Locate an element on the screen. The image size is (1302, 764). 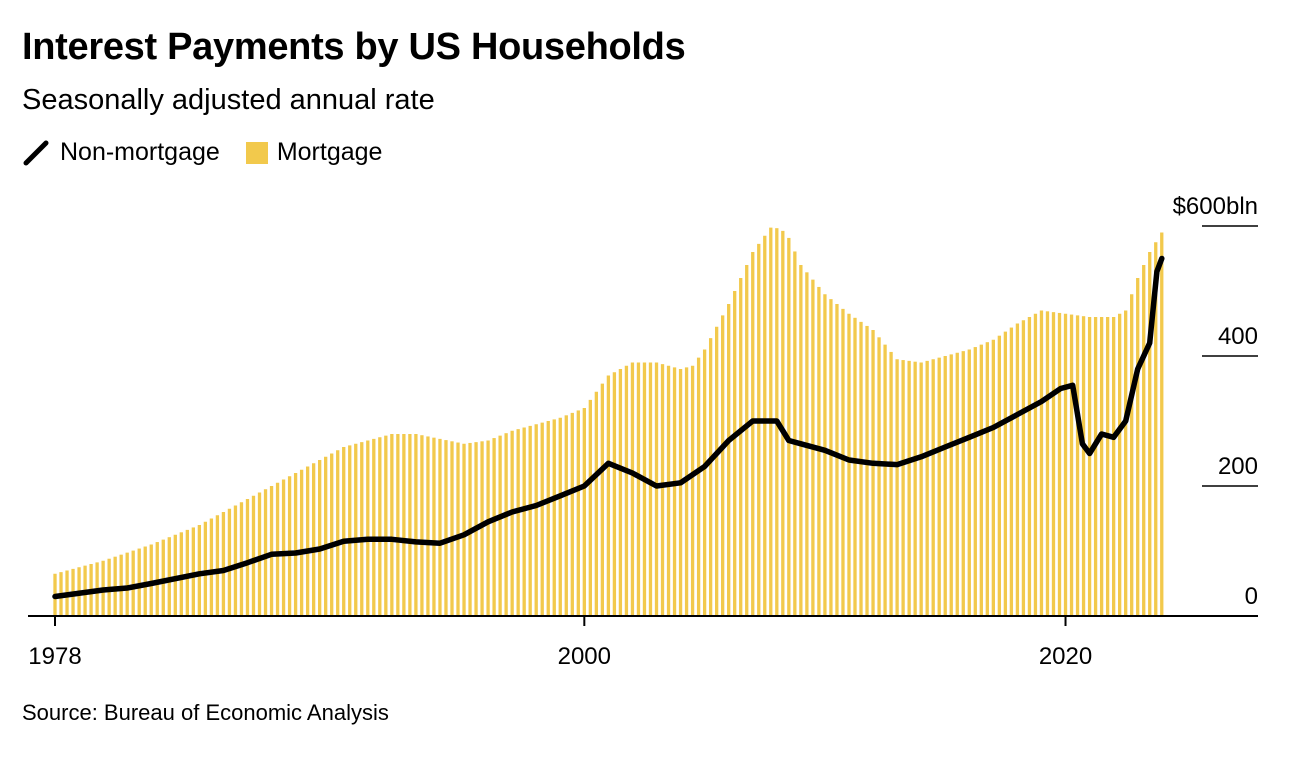
chart-title: Interest Payments by US Households is located at coordinates (354, 47).